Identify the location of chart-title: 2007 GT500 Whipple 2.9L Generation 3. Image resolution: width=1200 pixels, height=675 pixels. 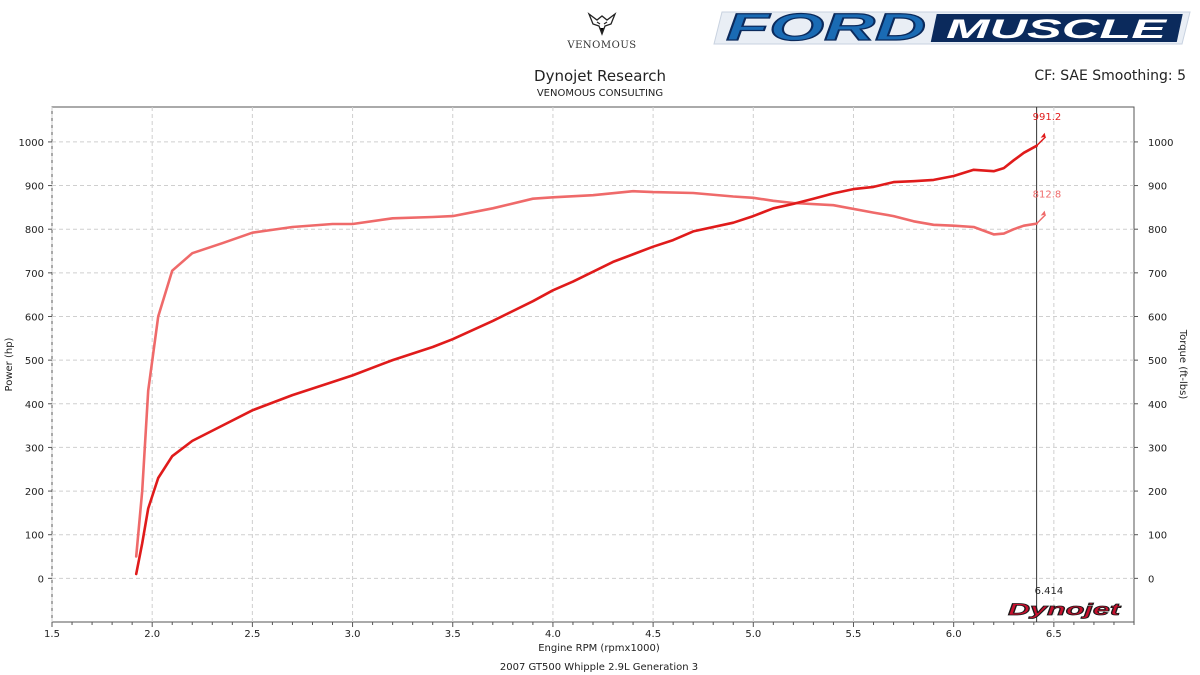
(599, 667).